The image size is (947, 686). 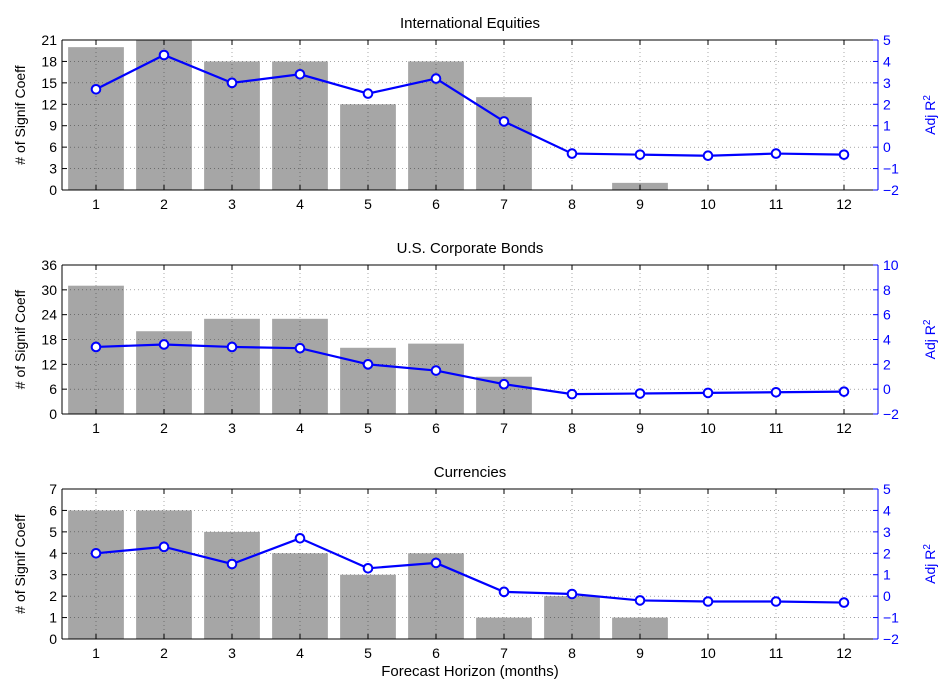 I want to click on y-tick-label: 30, so click(x=49, y=290).